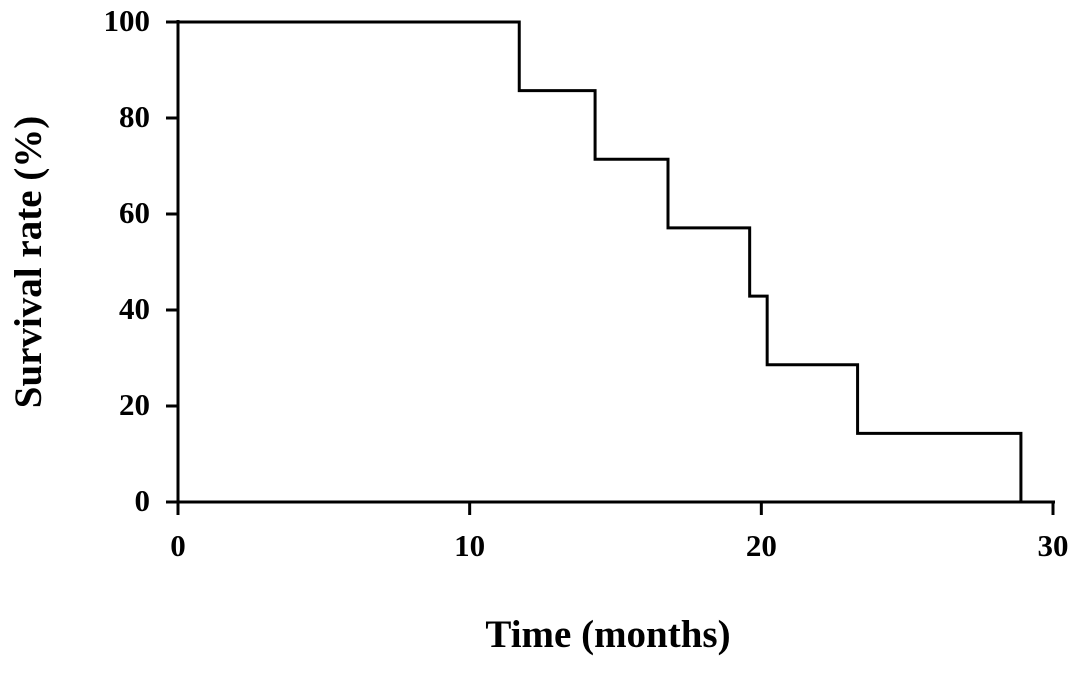 The width and height of the screenshot is (1087, 674). Describe the element at coordinates (761, 545) in the screenshot. I see `x-tick-label: 20` at that location.